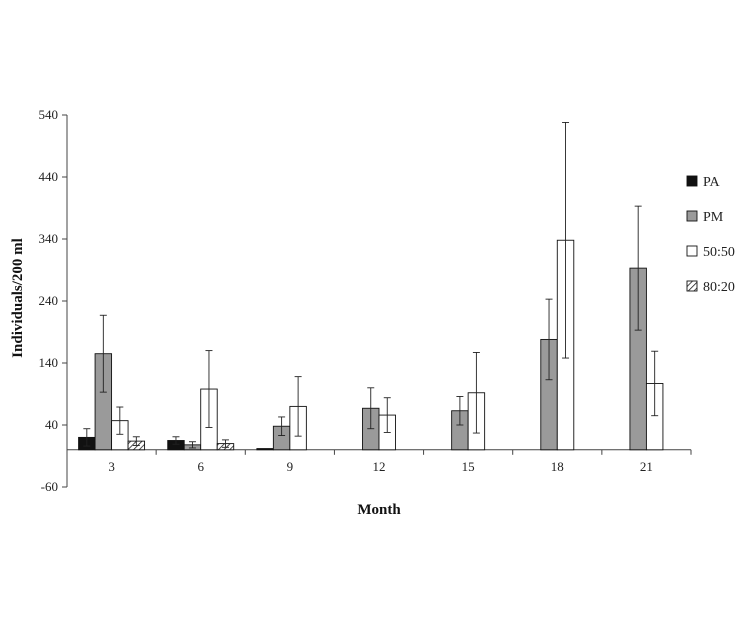  What do you see at coordinates (712, 182) in the screenshot?
I see `legend-label: PA` at bounding box center [712, 182].